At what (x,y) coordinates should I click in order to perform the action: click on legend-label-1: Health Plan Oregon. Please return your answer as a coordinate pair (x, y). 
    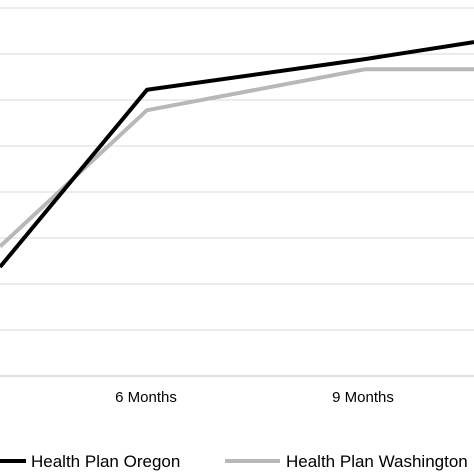
    Looking at the image, I should click on (105, 461).